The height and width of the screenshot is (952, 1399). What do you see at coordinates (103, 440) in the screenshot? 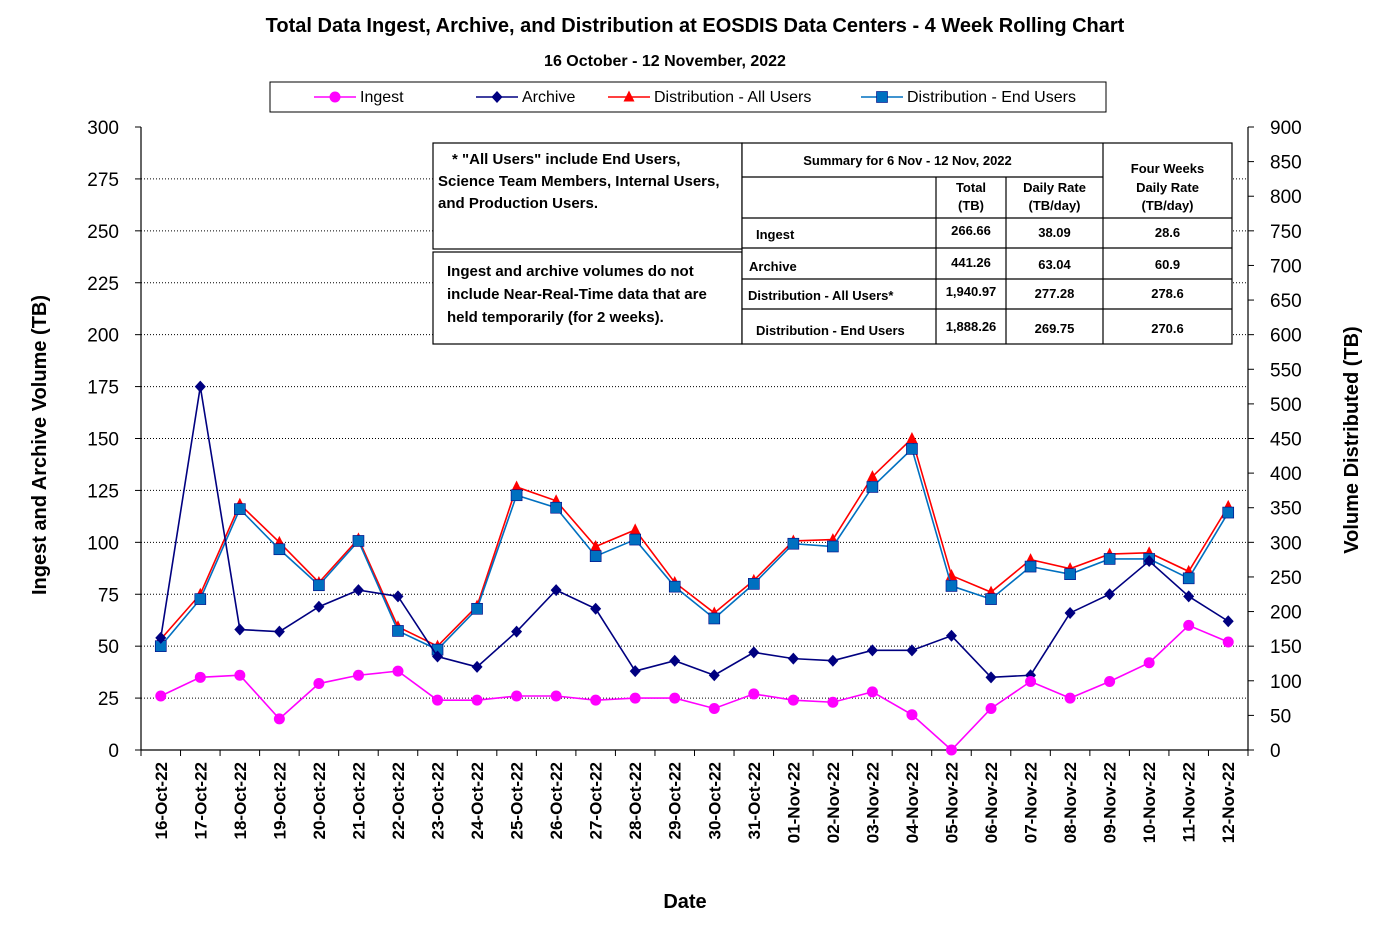
I see `y-left-tick-label: 150` at bounding box center [103, 440].